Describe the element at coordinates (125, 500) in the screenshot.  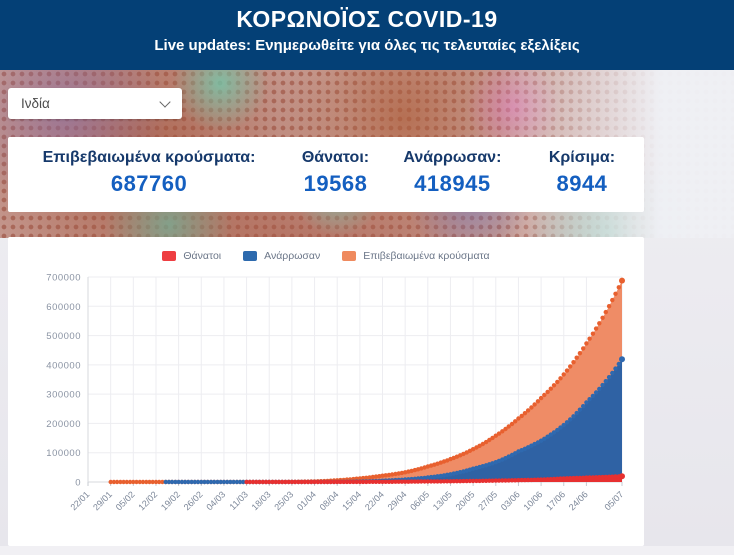
I see `svg-text: 05/02` at that location.